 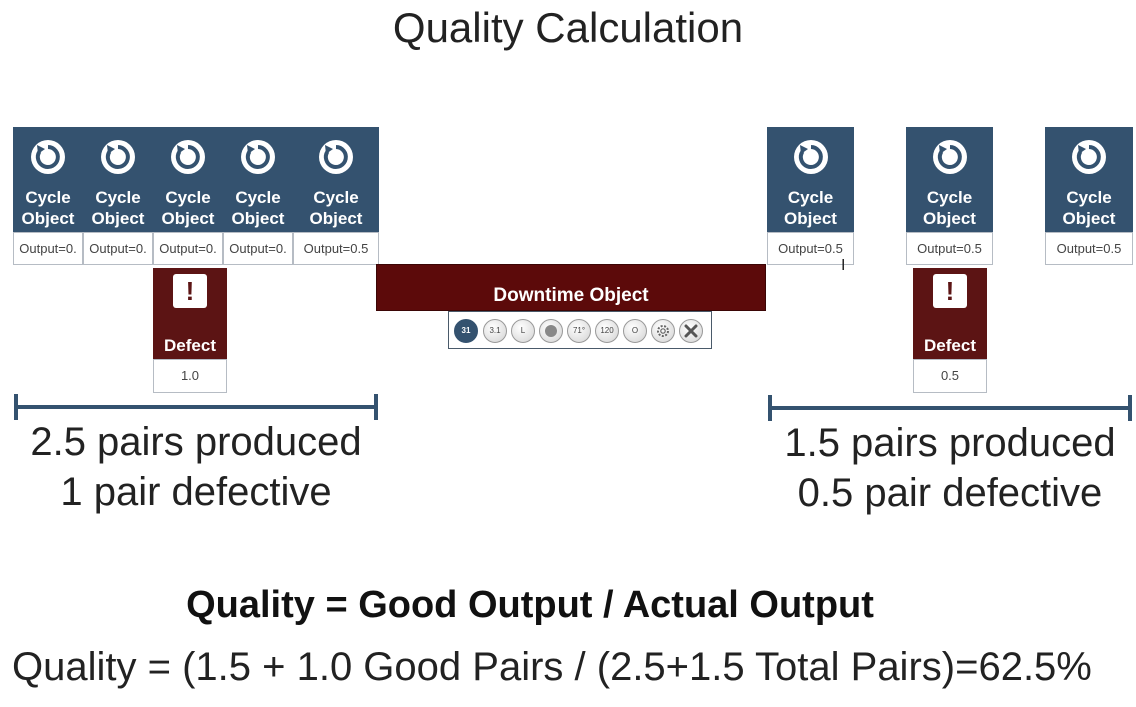 I want to click on defect-value: 0.5, so click(x=950, y=376).